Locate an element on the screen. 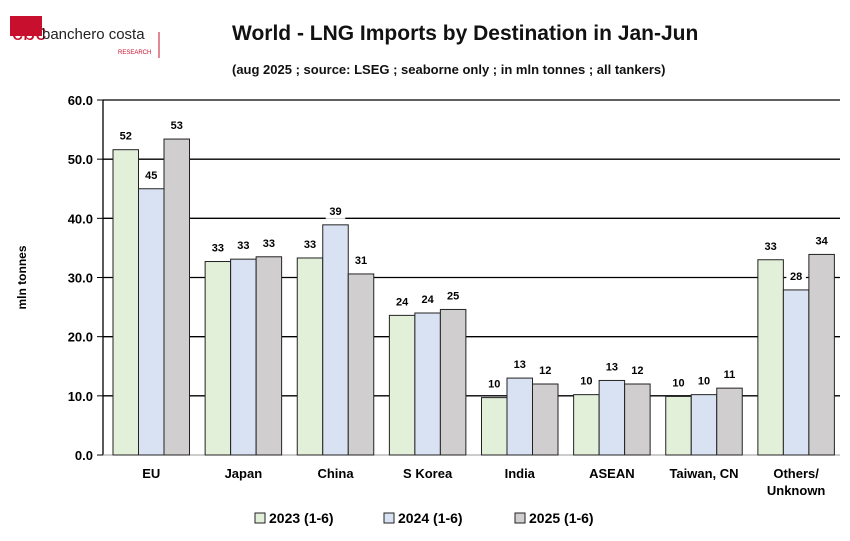  data-label: 52 is located at coordinates (126, 137).